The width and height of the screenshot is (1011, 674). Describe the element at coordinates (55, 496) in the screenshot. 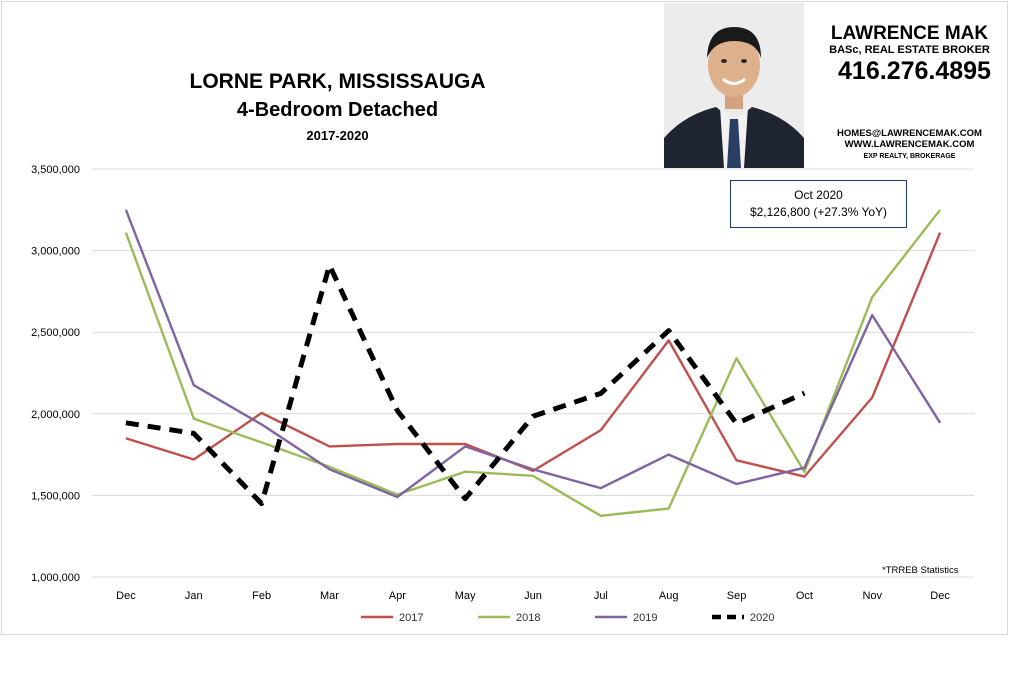

I see `y-tick-label: 1,500,000` at that location.